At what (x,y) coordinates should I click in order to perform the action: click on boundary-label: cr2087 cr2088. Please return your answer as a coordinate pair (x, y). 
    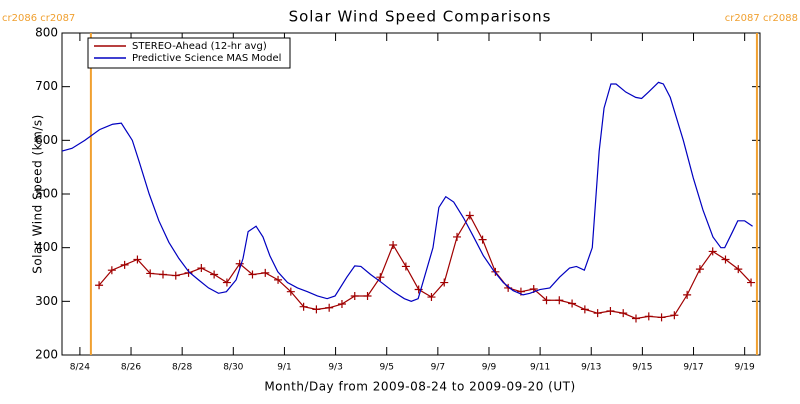
    Looking at the image, I should click on (761, 18).